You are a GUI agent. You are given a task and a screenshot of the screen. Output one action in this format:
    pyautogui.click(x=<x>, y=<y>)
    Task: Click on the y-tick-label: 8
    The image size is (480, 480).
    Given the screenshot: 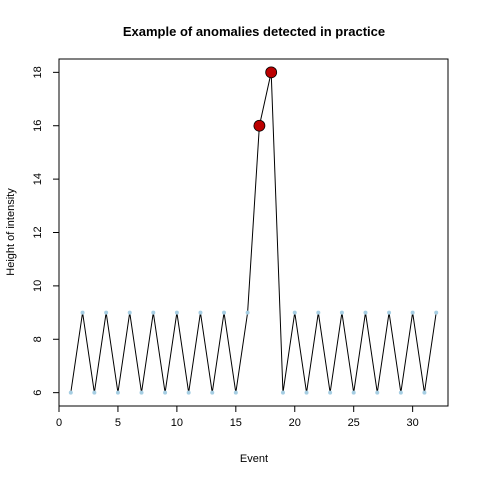 What is the action you would take?
    pyautogui.click(x=38, y=339)
    